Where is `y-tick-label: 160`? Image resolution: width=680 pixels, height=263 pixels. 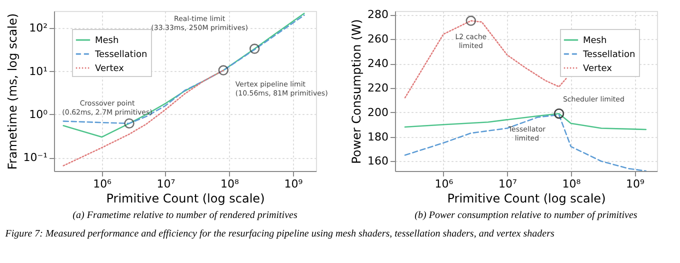
y-tick-label: 160 is located at coordinates (378, 161).